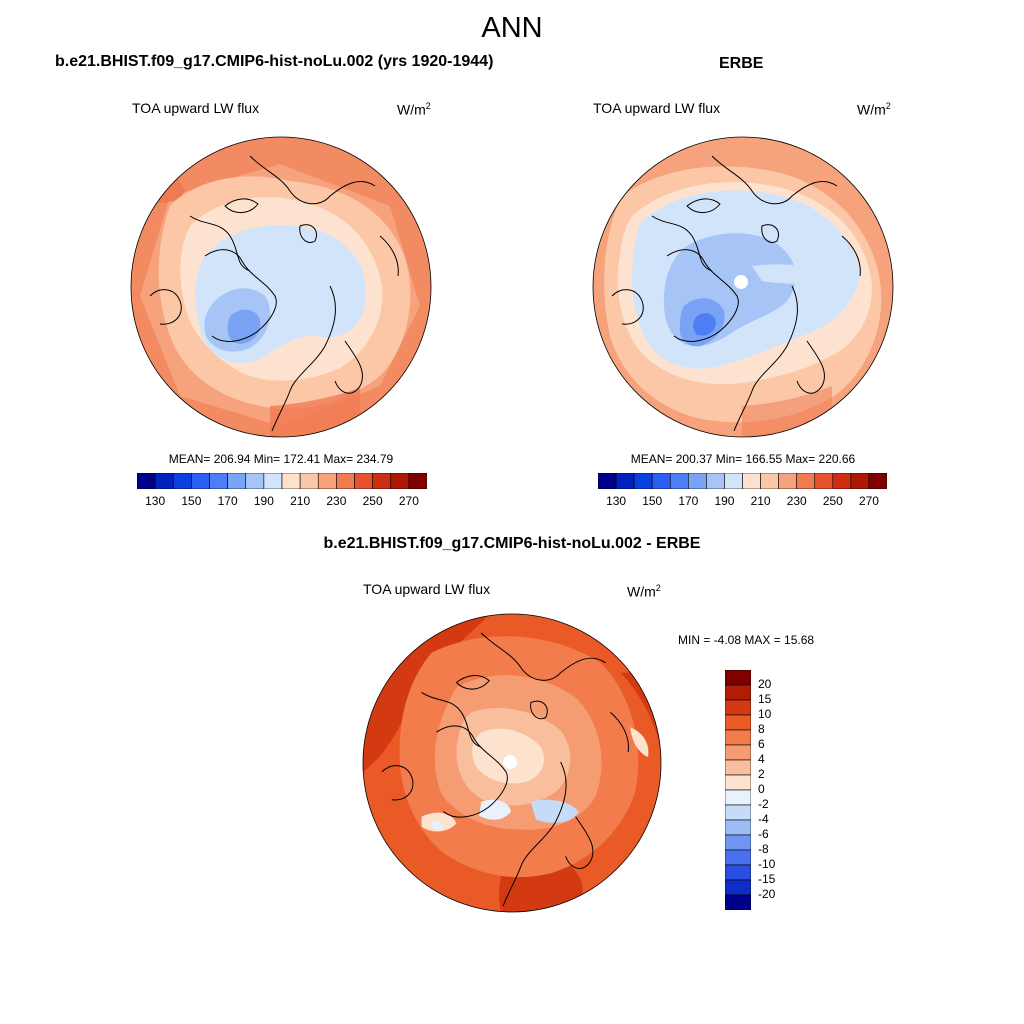  What do you see at coordinates (763, 819) in the screenshot?
I see `panel3-colorbar-tick: -4` at bounding box center [763, 819].